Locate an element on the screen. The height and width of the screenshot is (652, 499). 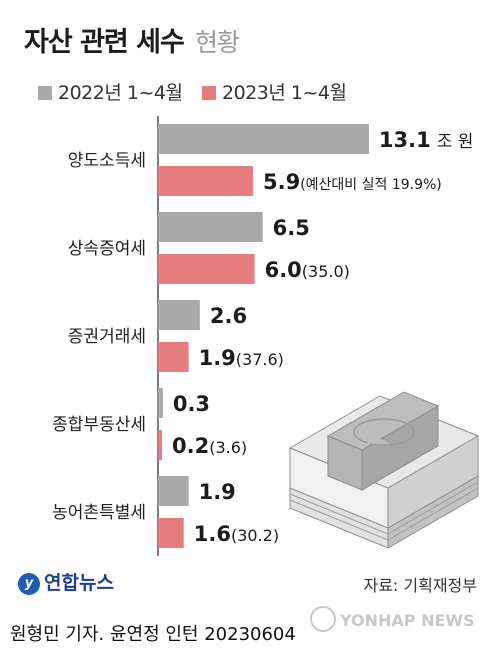
legend: 2022년 1~4월 2023년 1~4월 is located at coordinates (199, 91).